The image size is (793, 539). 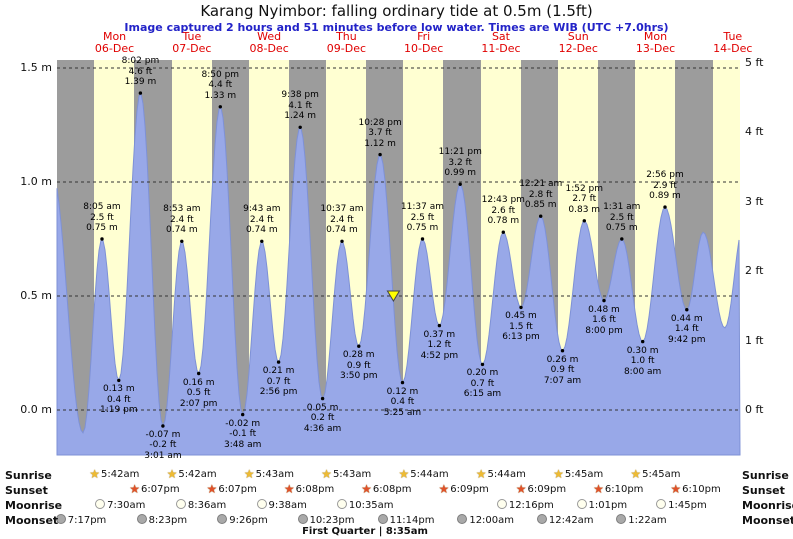 What do you see at coordinates (220, 85) in the screenshot?
I see `tide-annotation-high: 8:50 pm 4.4 ft 1.33 m` at bounding box center [220, 85].